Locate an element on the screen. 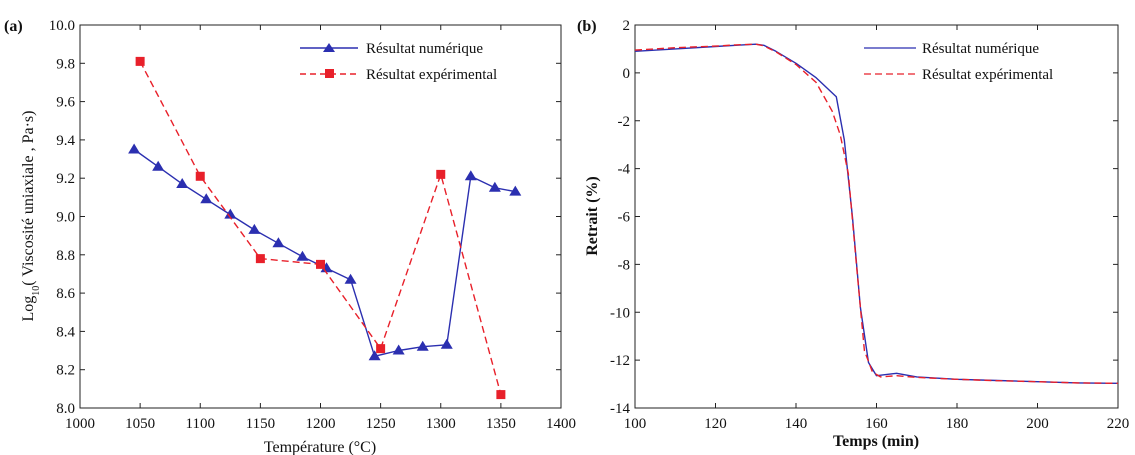  chart-a-ytick-label: 9.8 is located at coordinates (65, 64).